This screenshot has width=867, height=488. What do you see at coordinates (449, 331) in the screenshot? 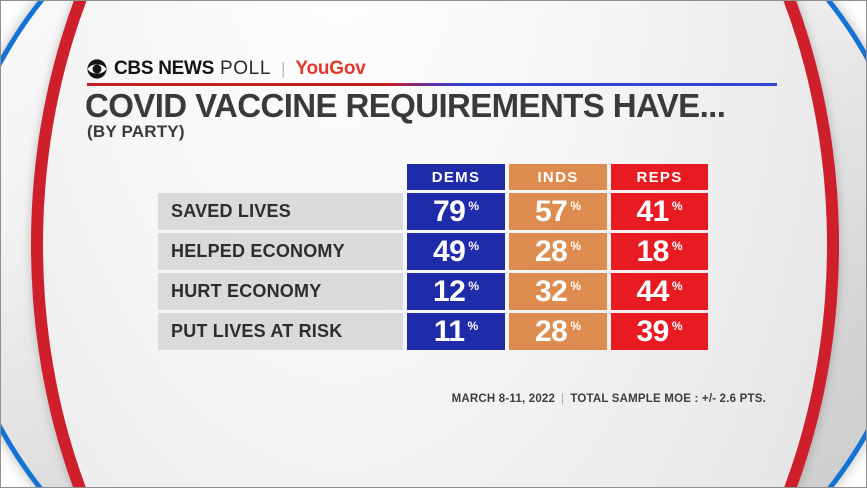
I see `value-number: 11` at bounding box center [449, 331].